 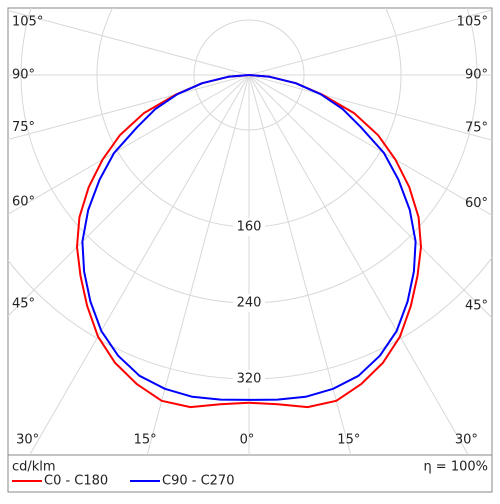 I want to click on r-tick-label: 320, so click(x=249, y=379).